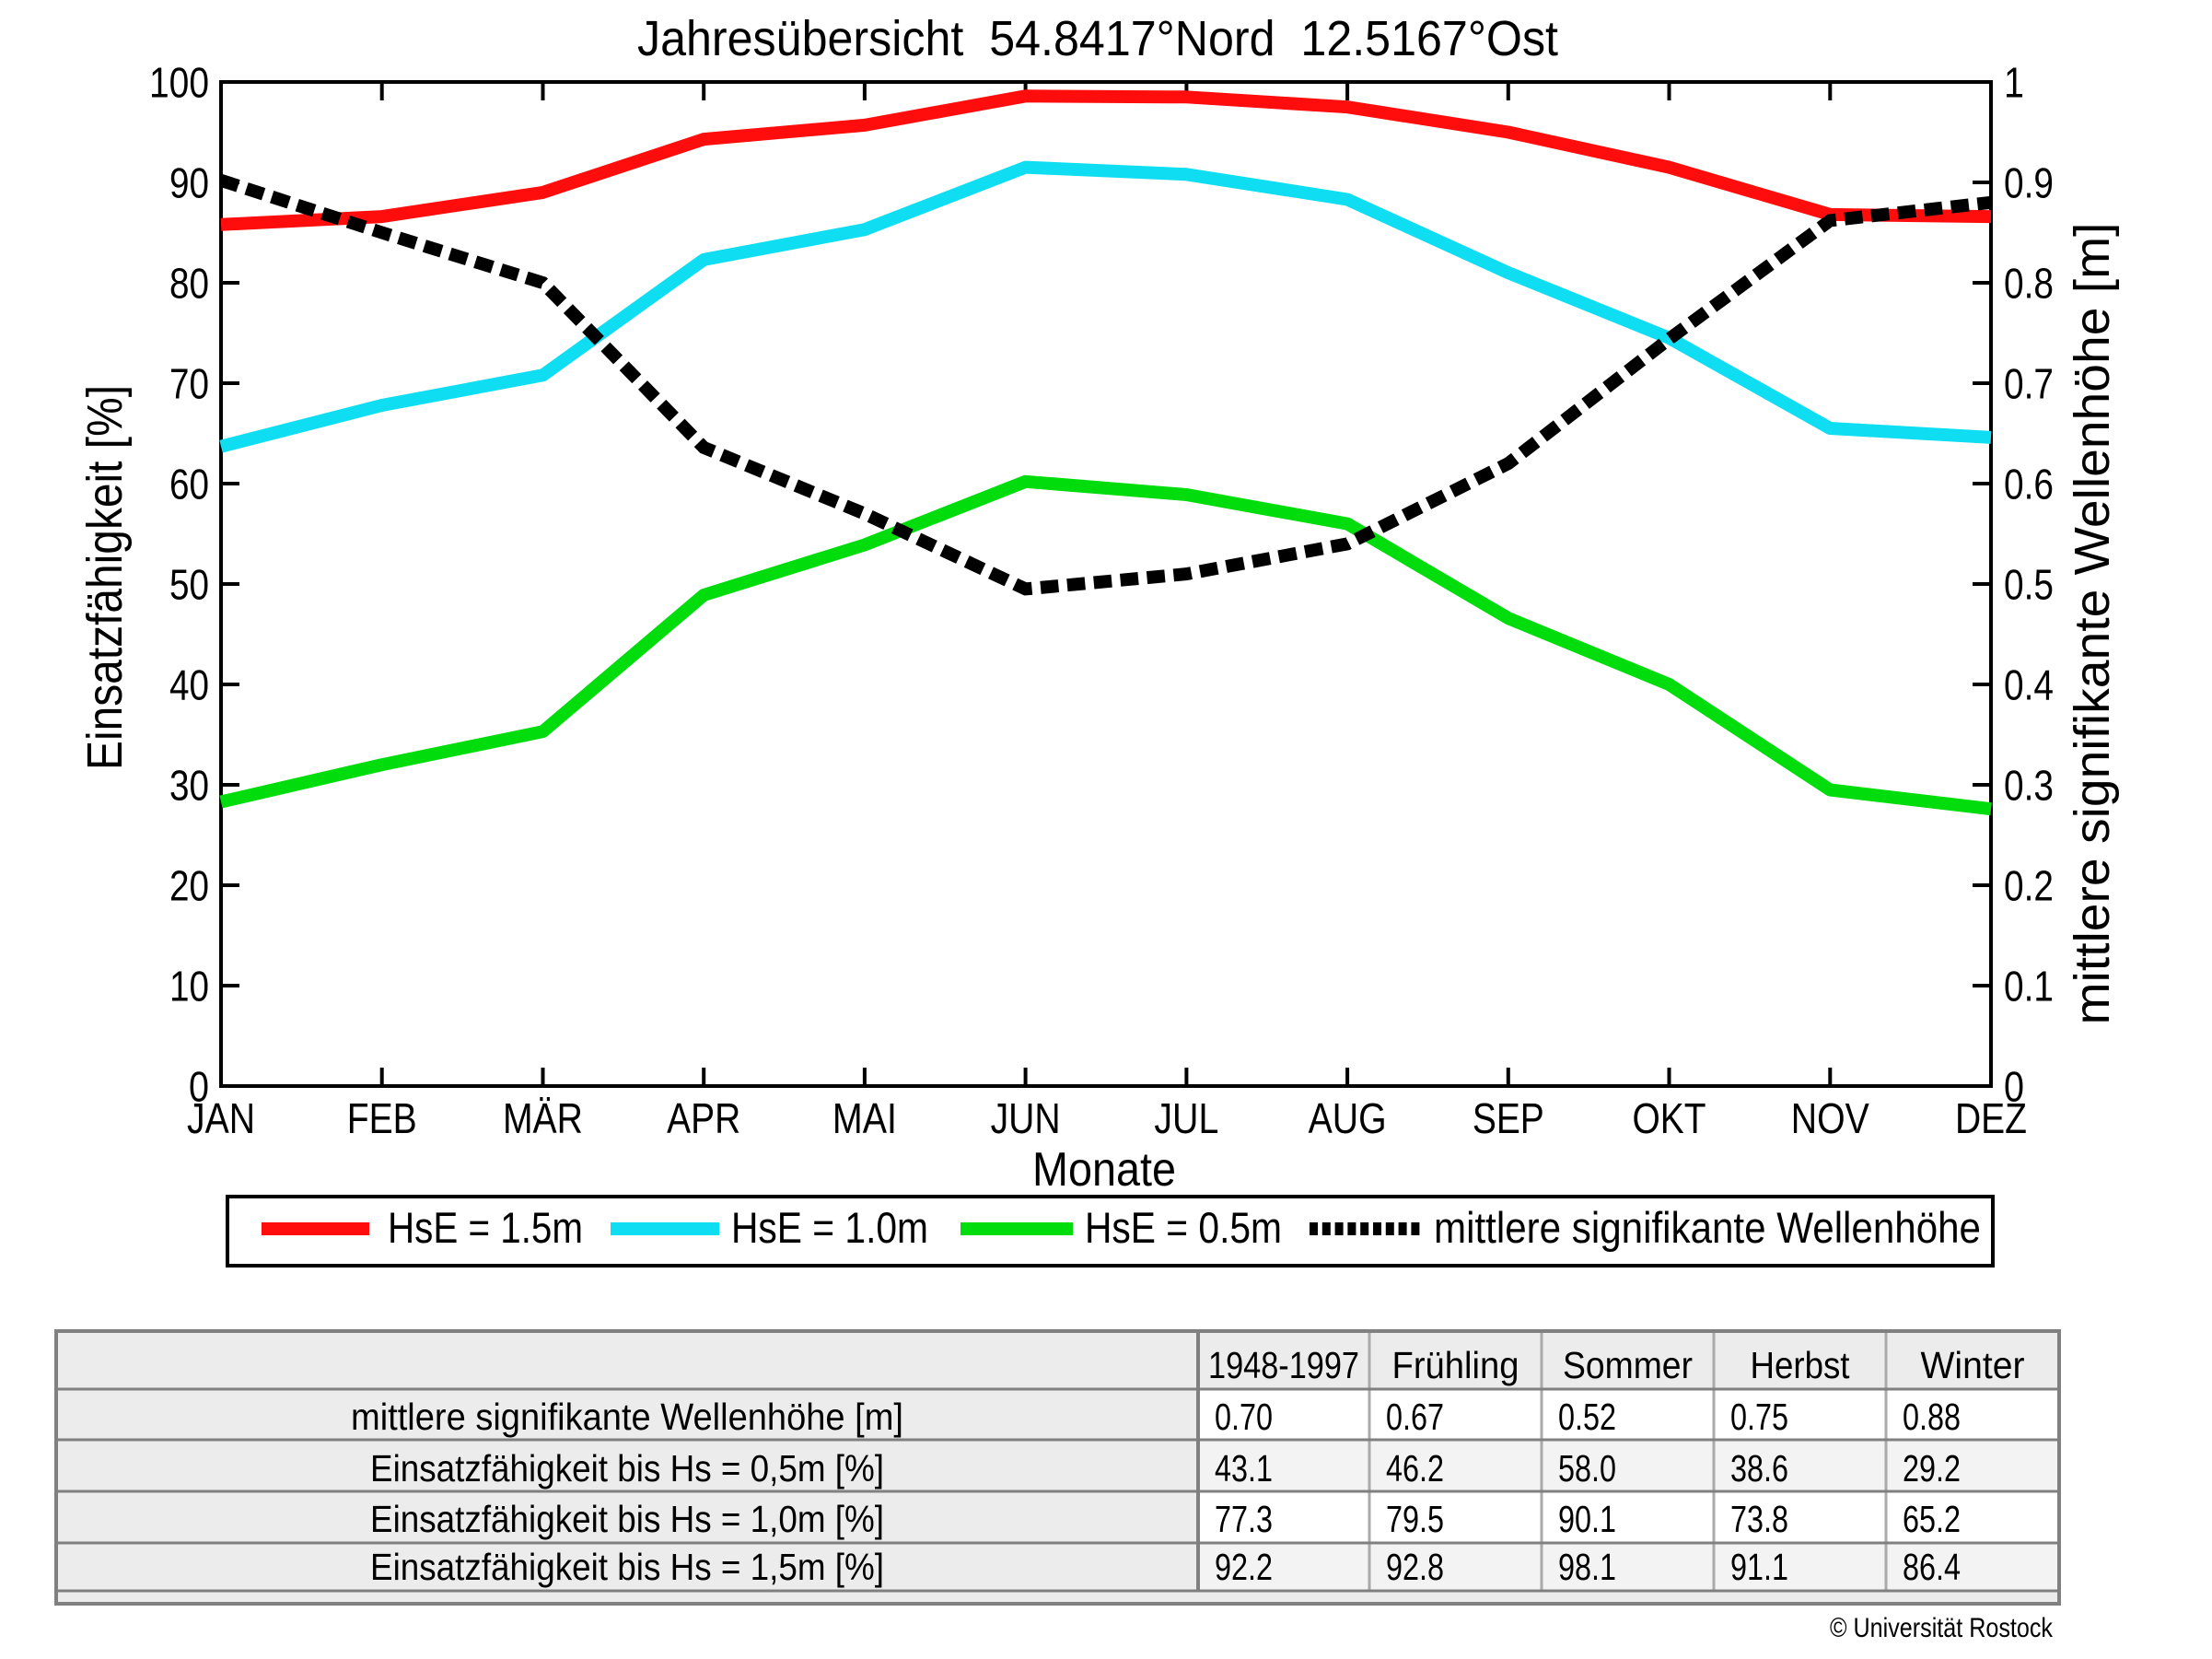 This screenshot has height=1659, width=2212. I want to click on svg-text: 60, so click(189, 485).